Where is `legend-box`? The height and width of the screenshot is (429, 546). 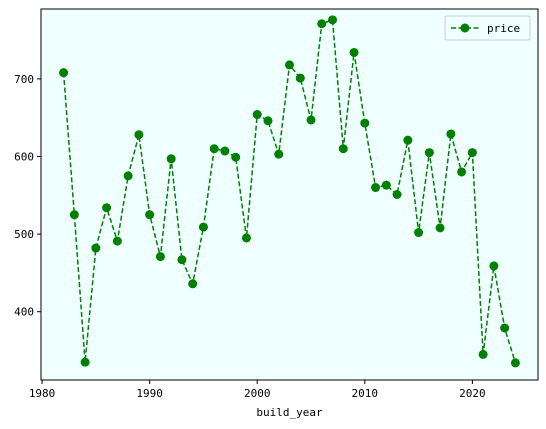
legend-box is located at coordinates (487, 28).